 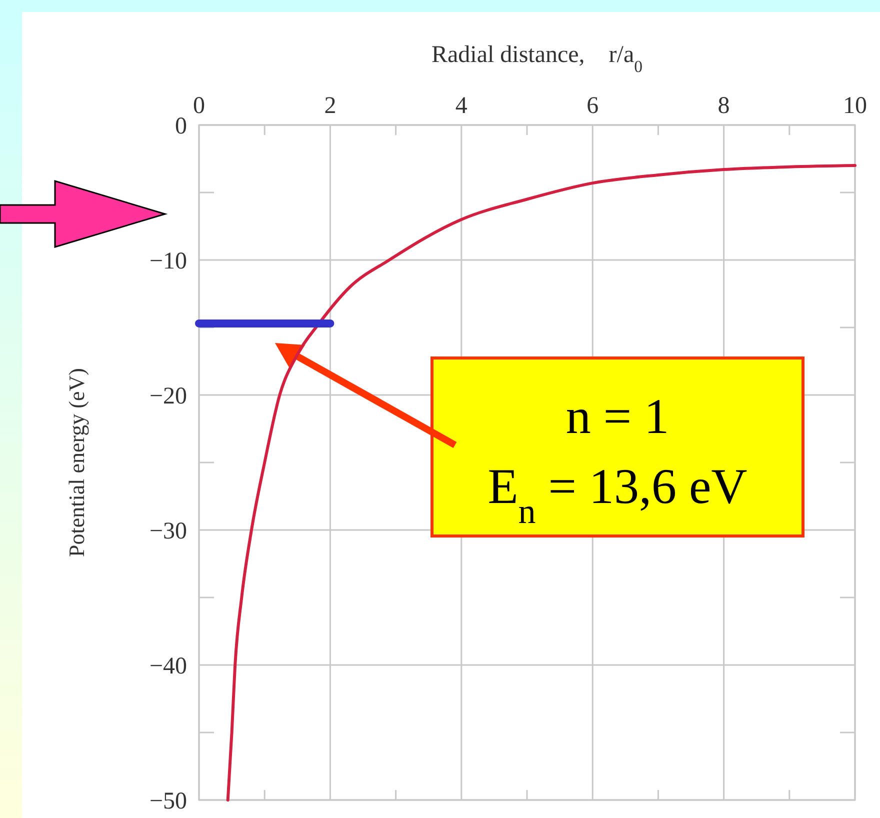 What do you see at coordinates (168, 261) in the screenshot?
I see `y-tick-label: −10` at bounding box center [168, 261].